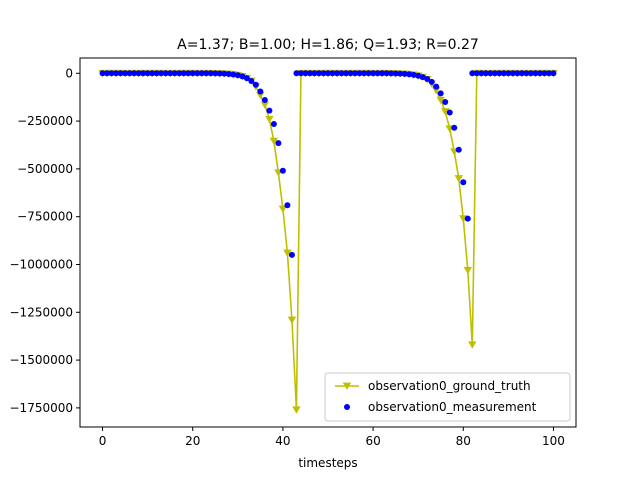 The image size is (640, 484). What do you see at coordinates (45, 217) in the screenshot?
I see `y-tick-label: −750000` at bounding box center [45, 217].